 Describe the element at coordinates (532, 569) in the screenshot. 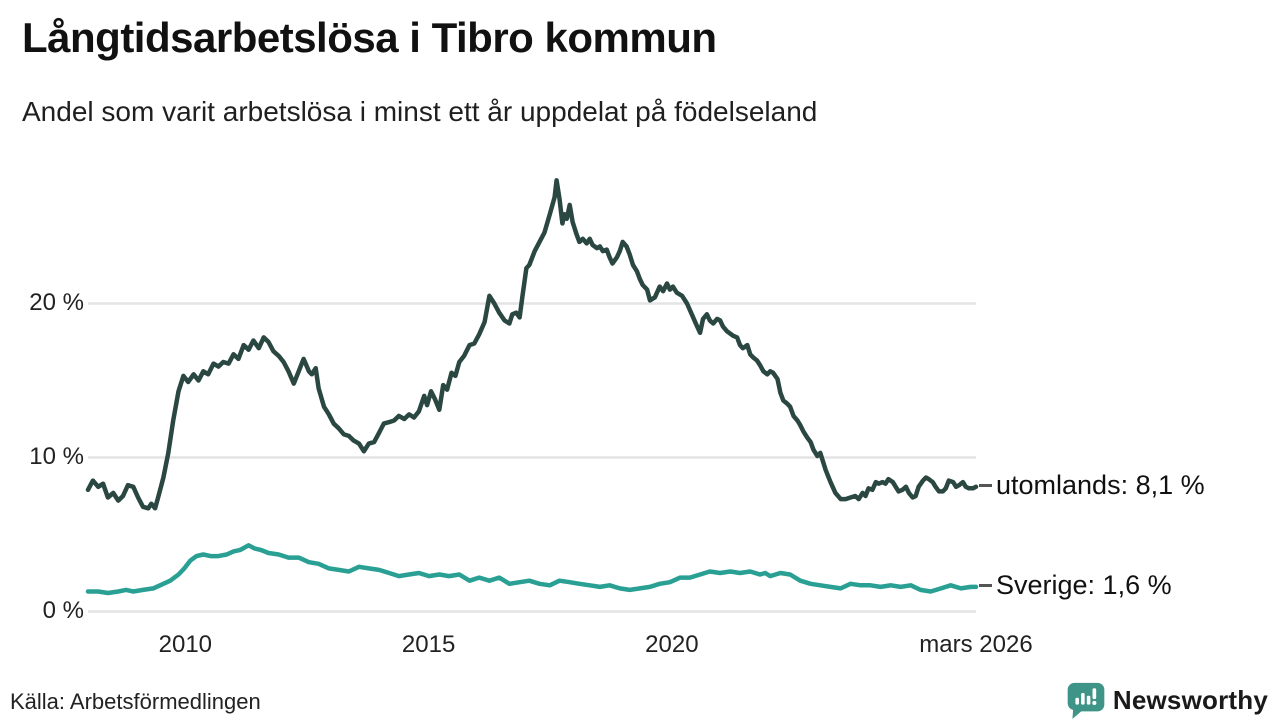

I see `series-line-sverige` at that location.